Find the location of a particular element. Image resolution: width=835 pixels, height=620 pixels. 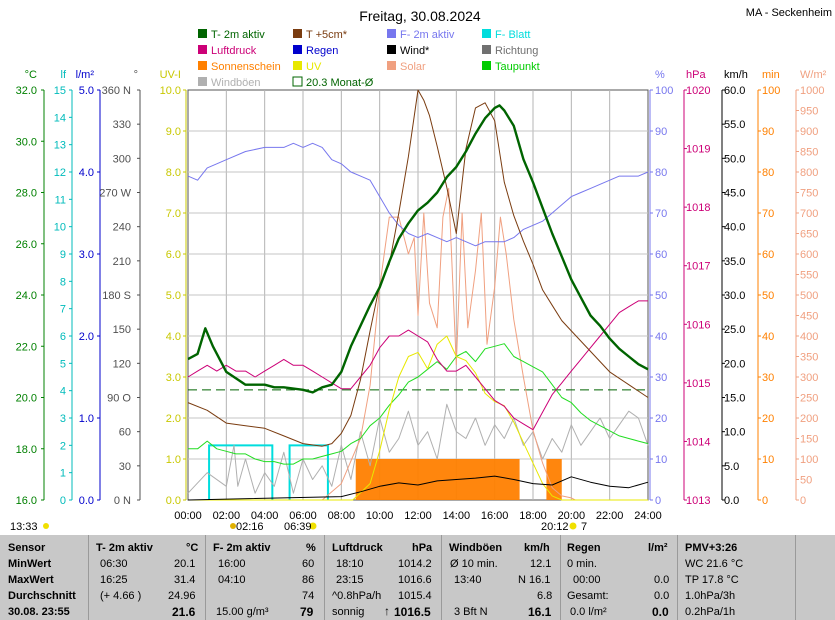

footer-wind-current: 16.1 is located at coordinates (540, 612).